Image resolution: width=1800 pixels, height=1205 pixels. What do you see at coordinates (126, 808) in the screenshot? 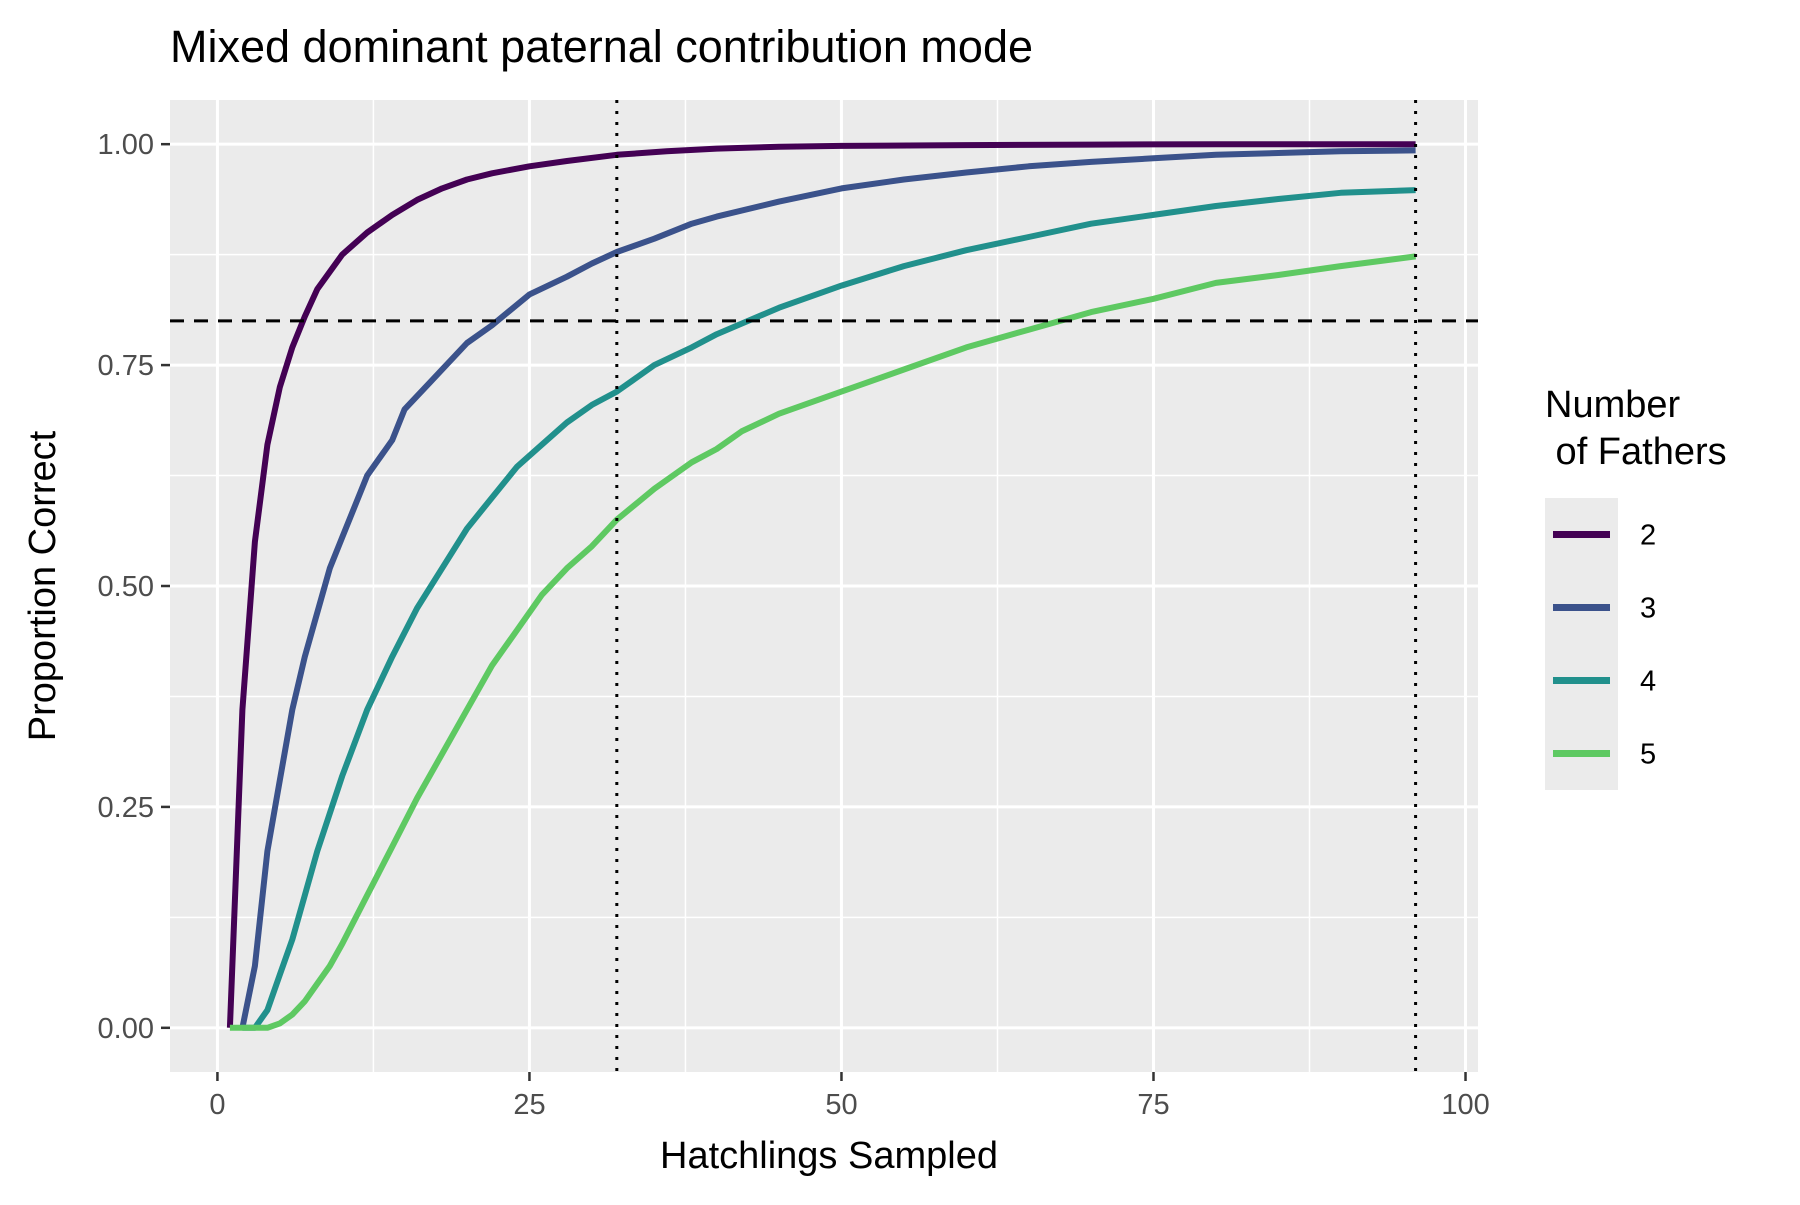
I see `y-tick-label: 0.25` at bounding box center [126, 808].